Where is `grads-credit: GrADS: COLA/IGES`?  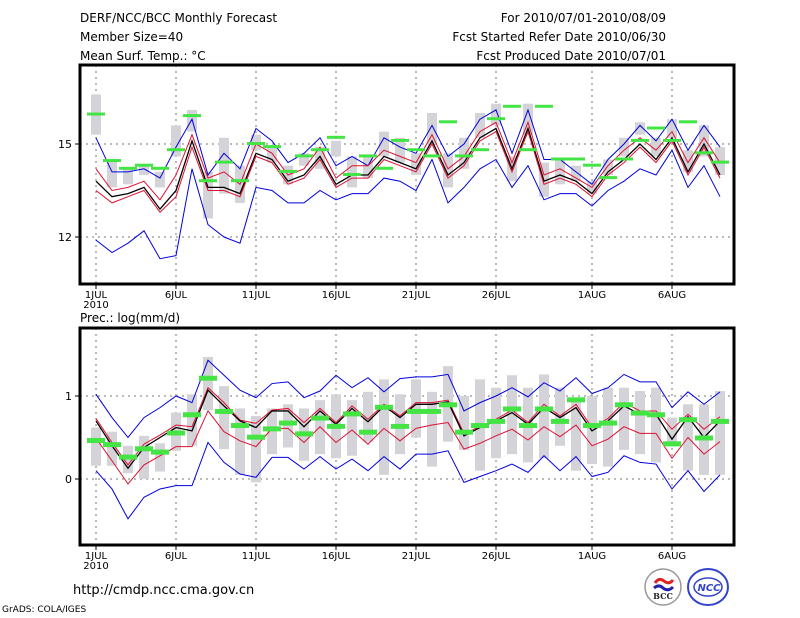 grads-credit: GrADS: COLA/IGES is located at coordinates (44, 610).